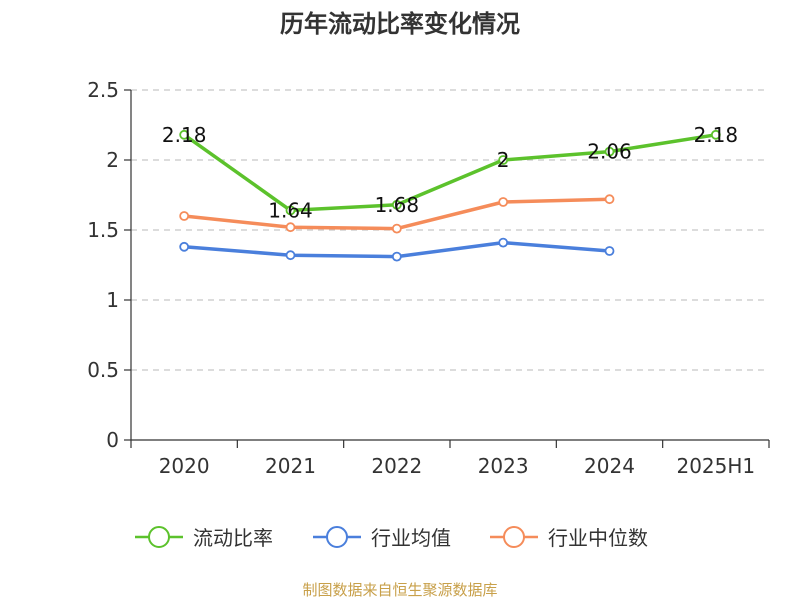  I want to click on legend-label: 流动比率, so click(233, 538).